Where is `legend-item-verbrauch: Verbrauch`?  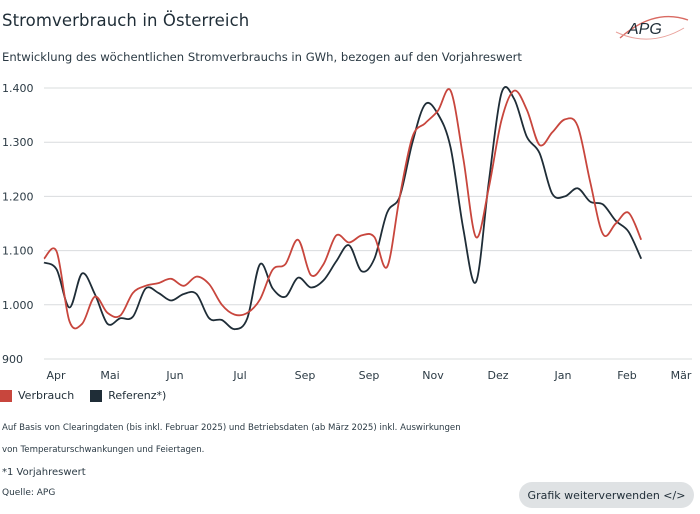 legend-item-verbrauch: Verbrauch is located at coordinates (37, 395).